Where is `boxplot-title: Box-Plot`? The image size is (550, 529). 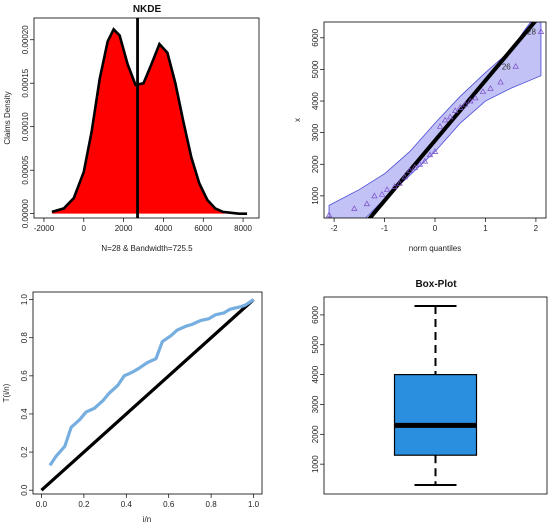 boxplot-title: Box-Plot is located at coordinates (436, 284).